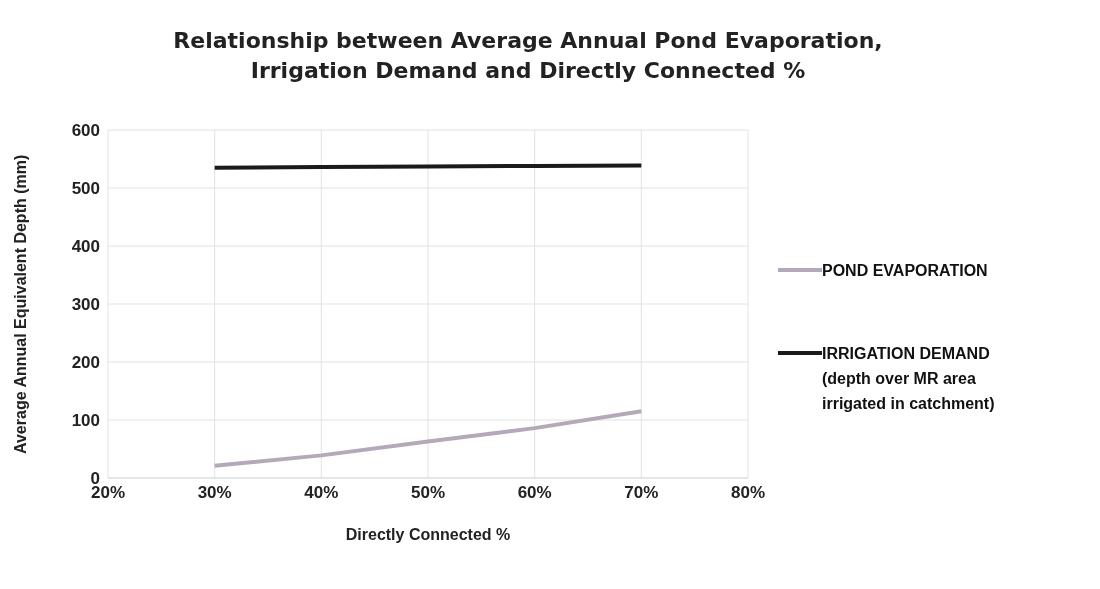 The height and width of the screenshot is (589, 1100). What do you see at coordinates (214, 493) in the screenshot?
I see `x-tick-label: 30%` at bounding box center [214, 493].